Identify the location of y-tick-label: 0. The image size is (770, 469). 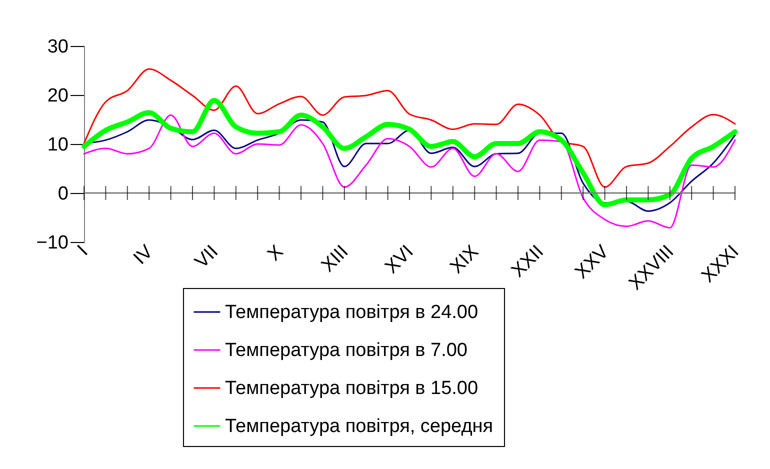
(63, 194).